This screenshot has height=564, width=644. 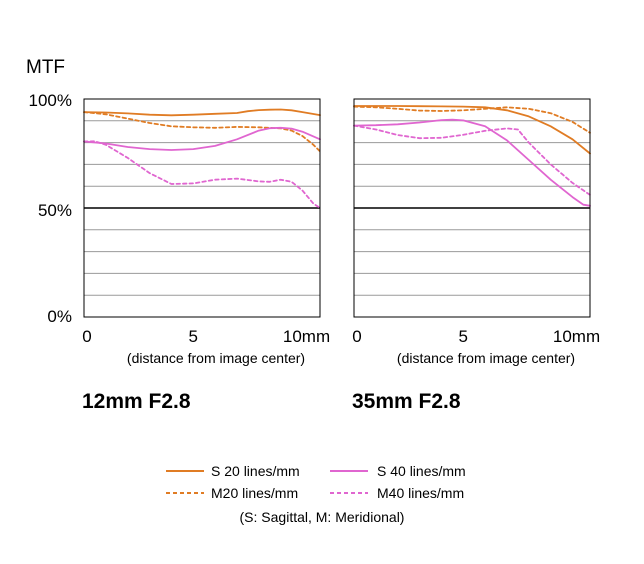 What do you see at coordinates (136, 401) in the screenshot?
I see `panel-title: 12mm F2.8` at bounding box center [136, 401].